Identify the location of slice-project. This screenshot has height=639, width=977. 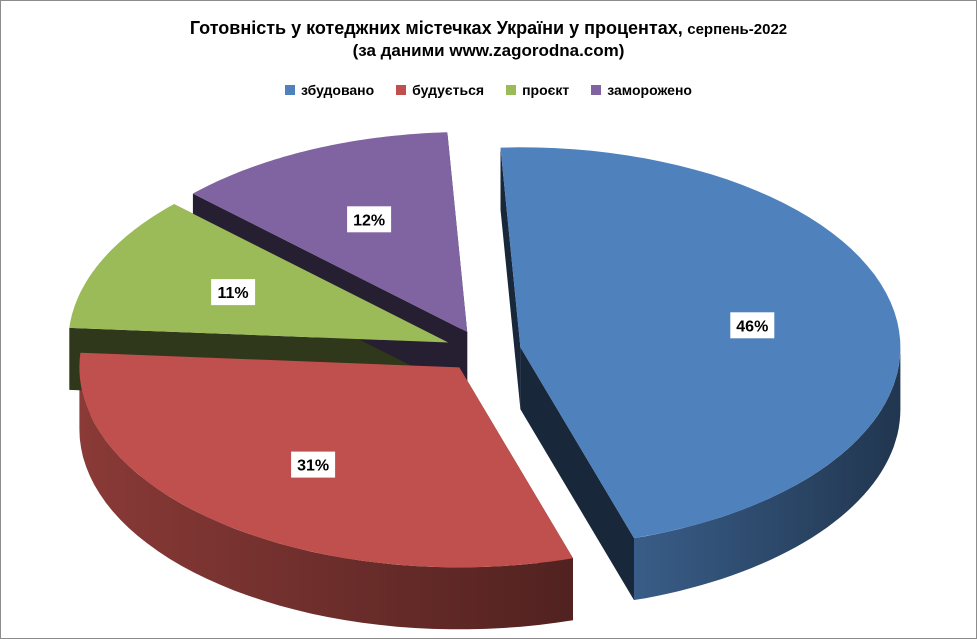
(259, 273).